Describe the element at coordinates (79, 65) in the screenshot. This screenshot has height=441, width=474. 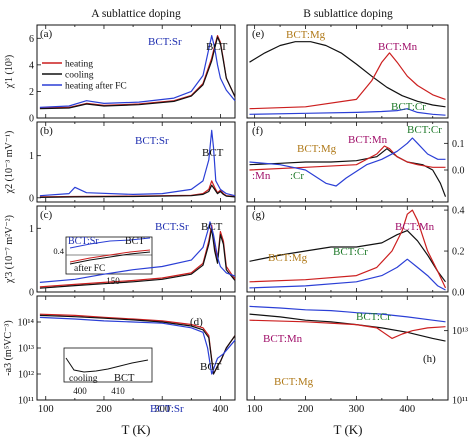
I see `legend-label-0: heating` at that location.